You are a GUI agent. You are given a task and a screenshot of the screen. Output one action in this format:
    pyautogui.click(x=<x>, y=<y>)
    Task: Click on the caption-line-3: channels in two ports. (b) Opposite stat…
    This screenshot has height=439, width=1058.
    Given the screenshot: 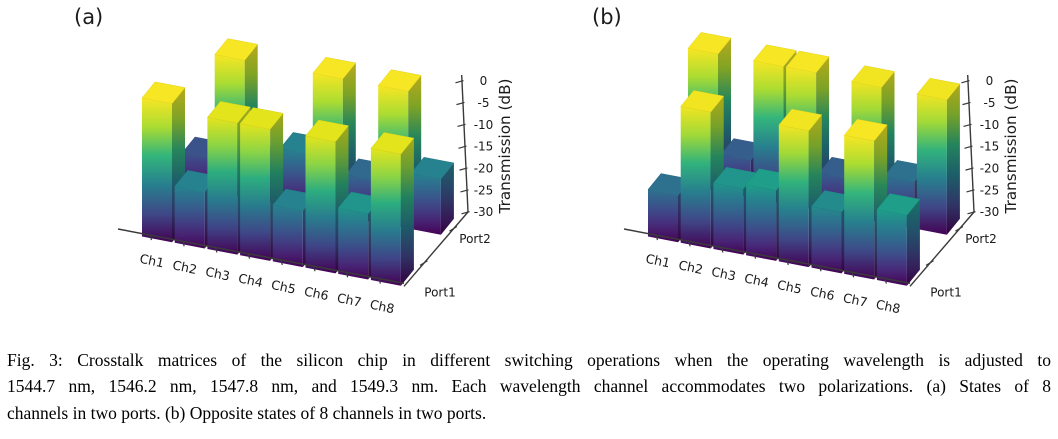 What is the action you would take?
    pyautogui.click(x=247, y=412)
    